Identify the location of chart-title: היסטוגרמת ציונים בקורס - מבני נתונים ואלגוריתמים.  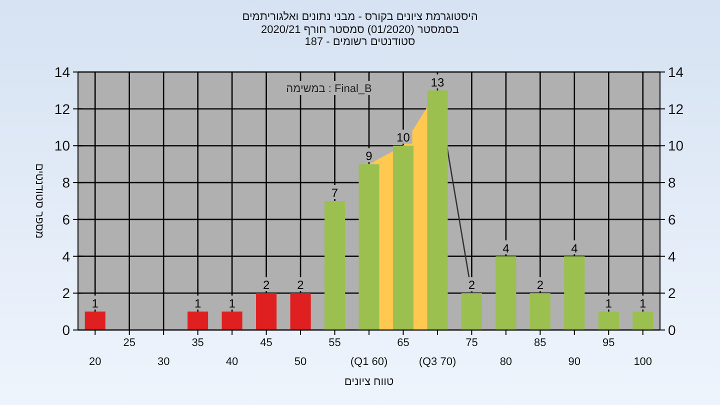
(360, 17).